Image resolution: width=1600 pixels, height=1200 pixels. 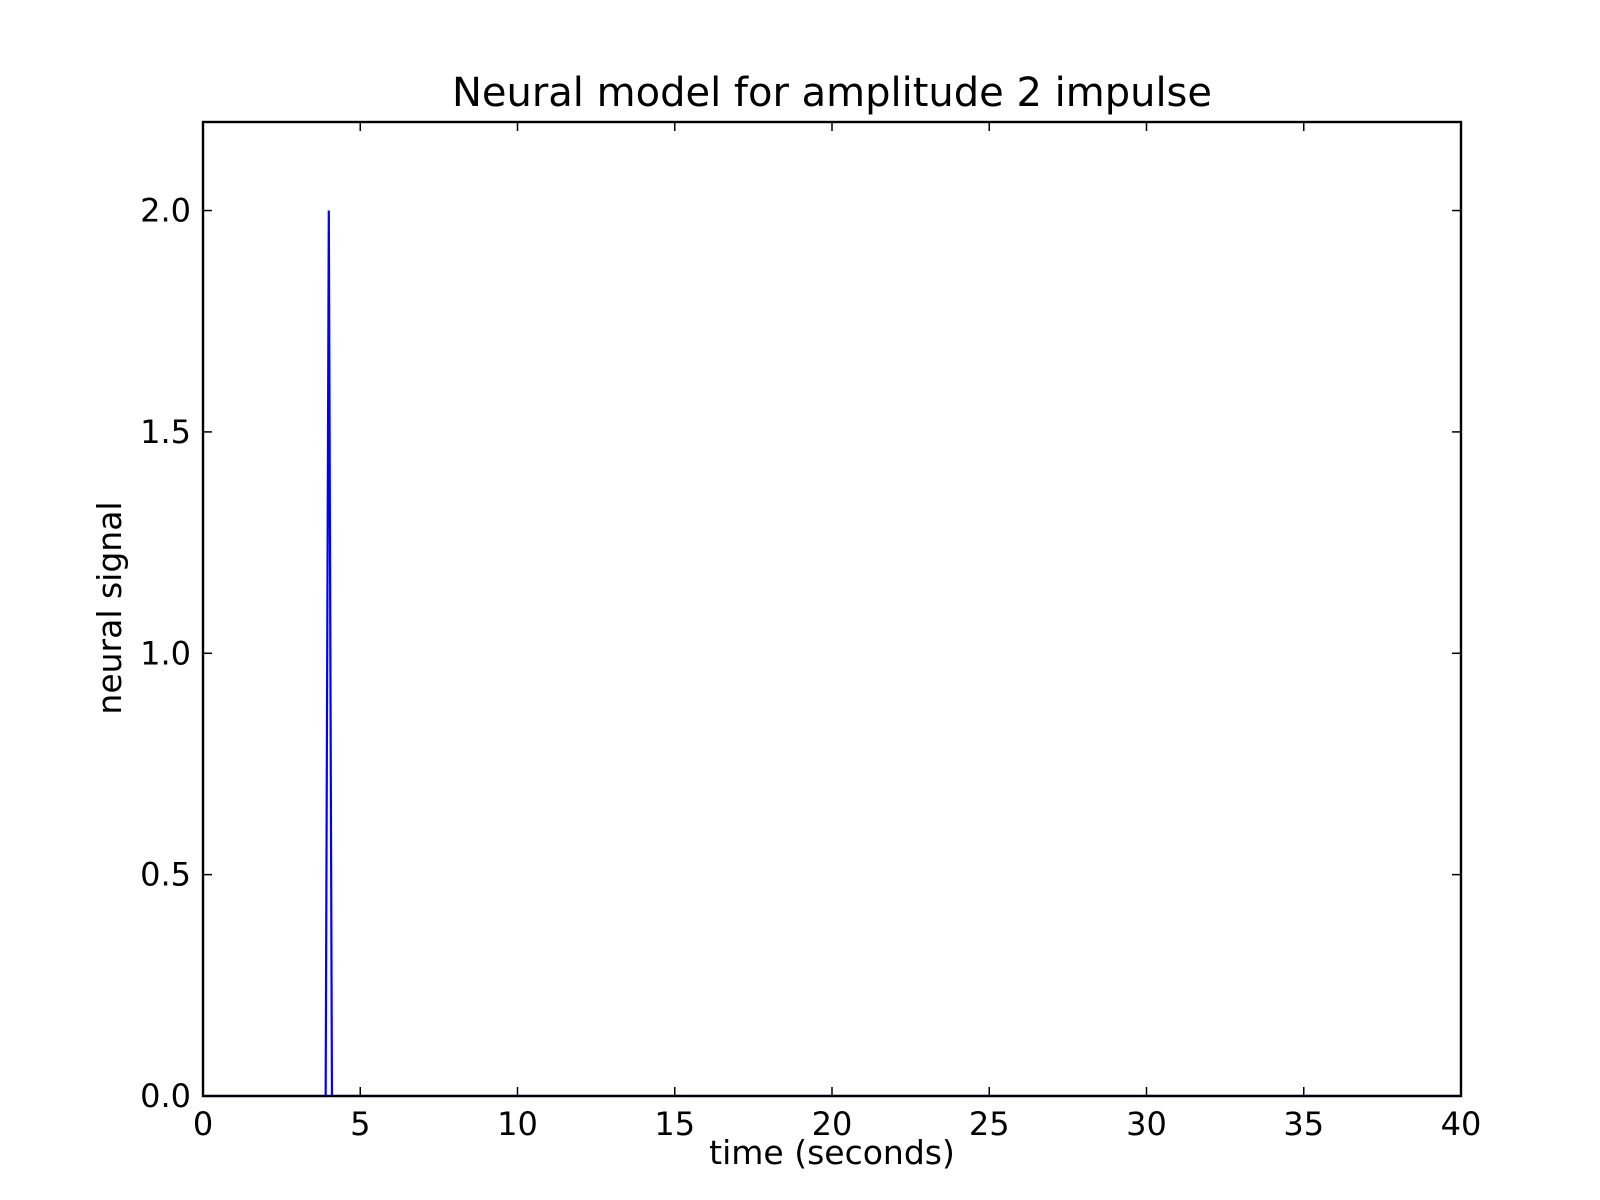 What do you see at coordinates (832, 93) in the screenshot?
I see `chart-title: Neural model for amplitude 2 impulse` at bounding box center [832, 93].